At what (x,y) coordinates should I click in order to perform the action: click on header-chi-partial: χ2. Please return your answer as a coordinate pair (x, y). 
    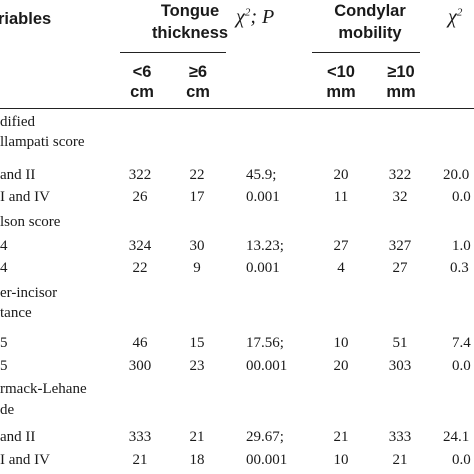
    Looking at the image, I should click on (455, 17).